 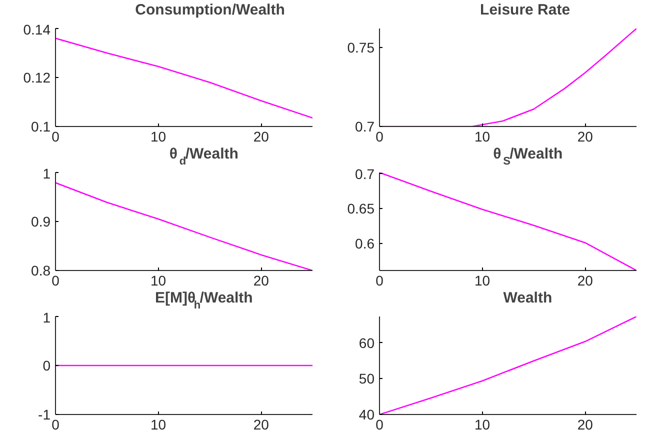 I want to click on y-tick-label: 40, so click(x=366, y=414).